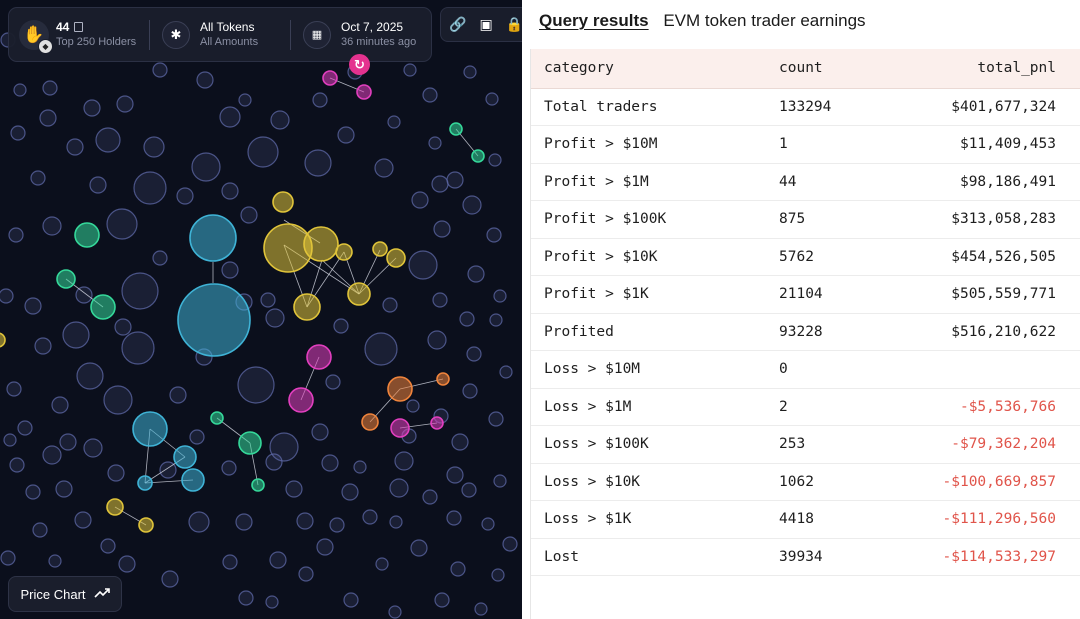  I want to click on link-icon: 🔗, so click(458, 24).